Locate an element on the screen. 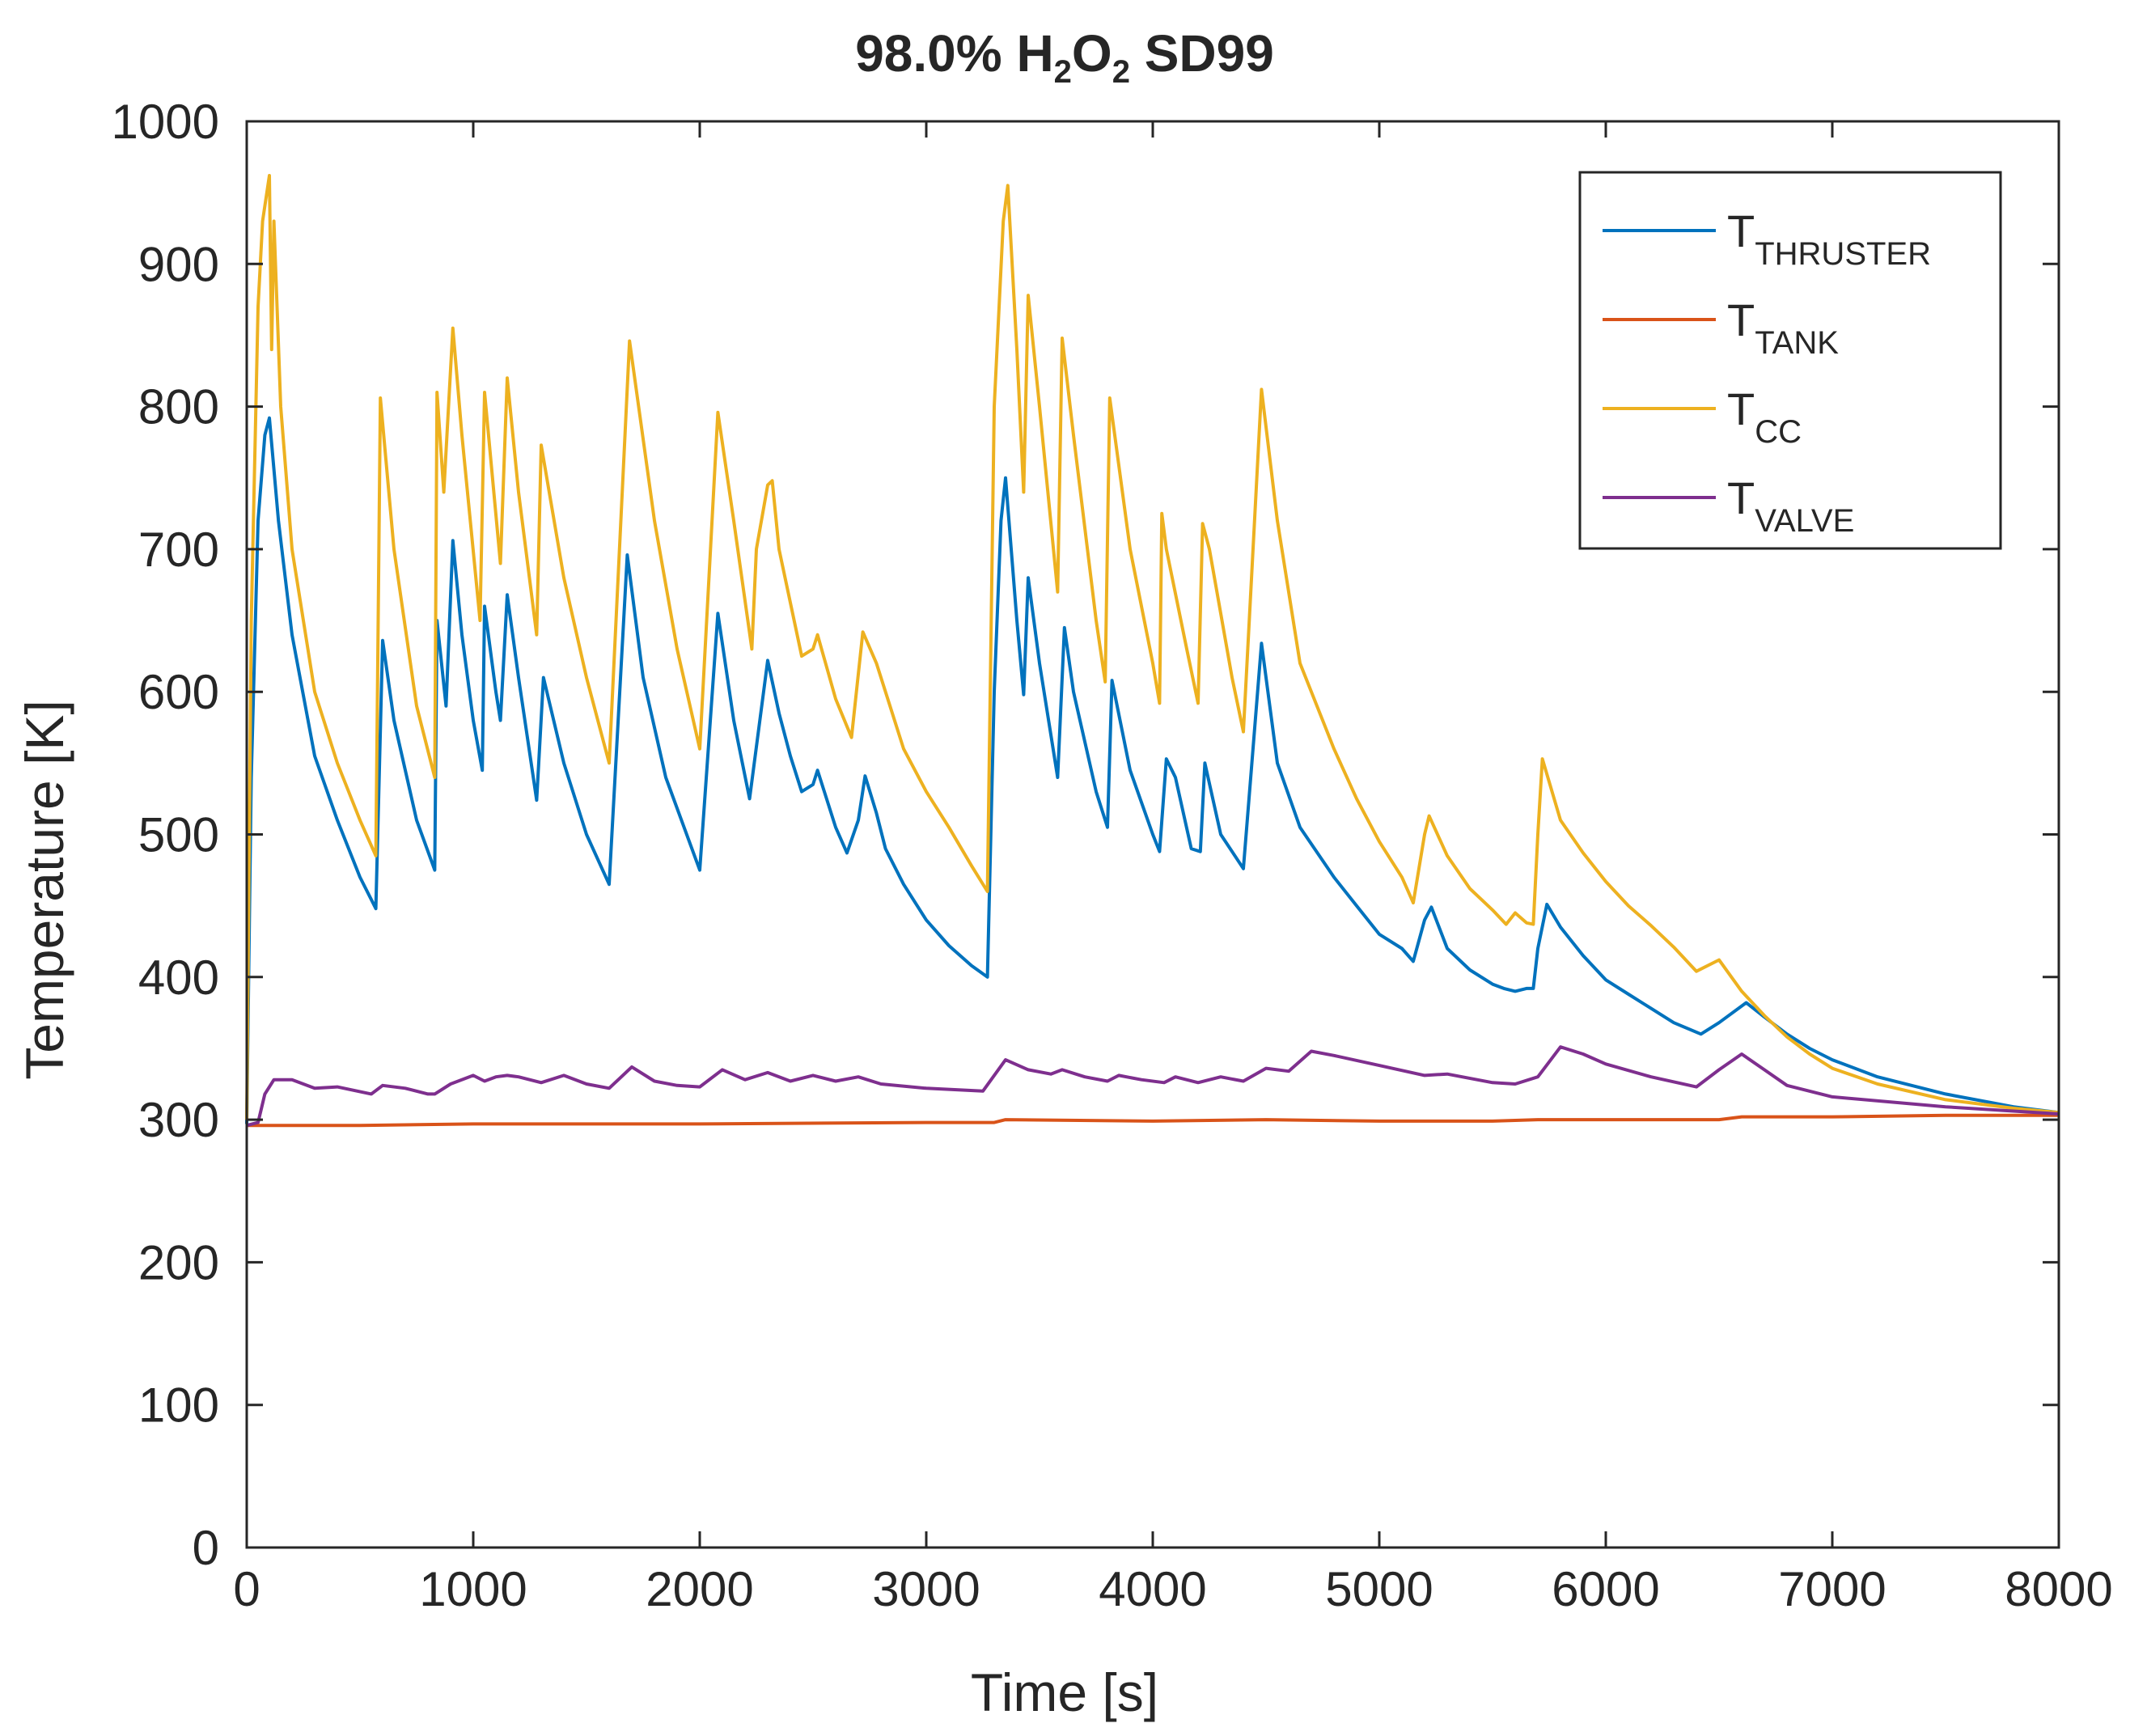  legend: TTHRUSTER TTANK TCC TVALVE is located at coordinates (1790, 360).